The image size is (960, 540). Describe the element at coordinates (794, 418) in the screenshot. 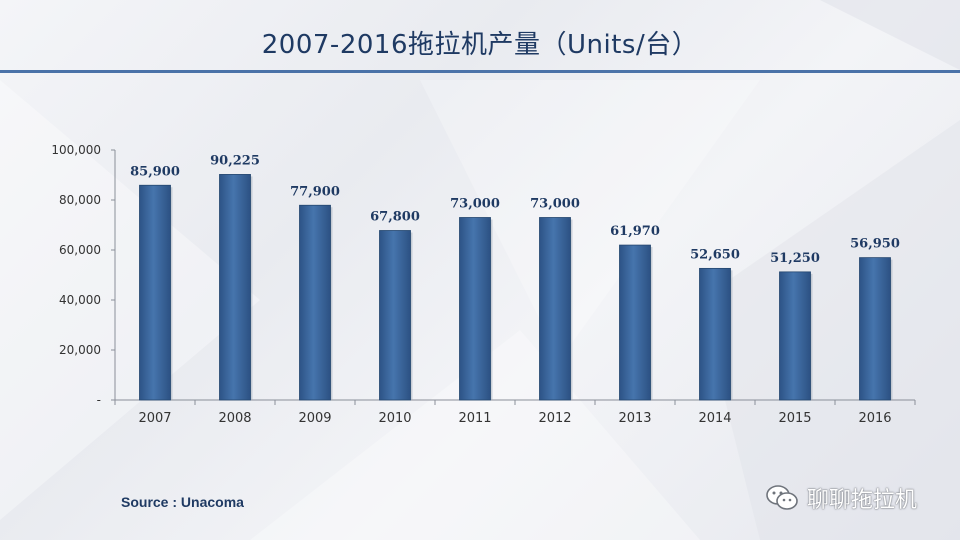

I see `x-tick-label: 2015` at that location.